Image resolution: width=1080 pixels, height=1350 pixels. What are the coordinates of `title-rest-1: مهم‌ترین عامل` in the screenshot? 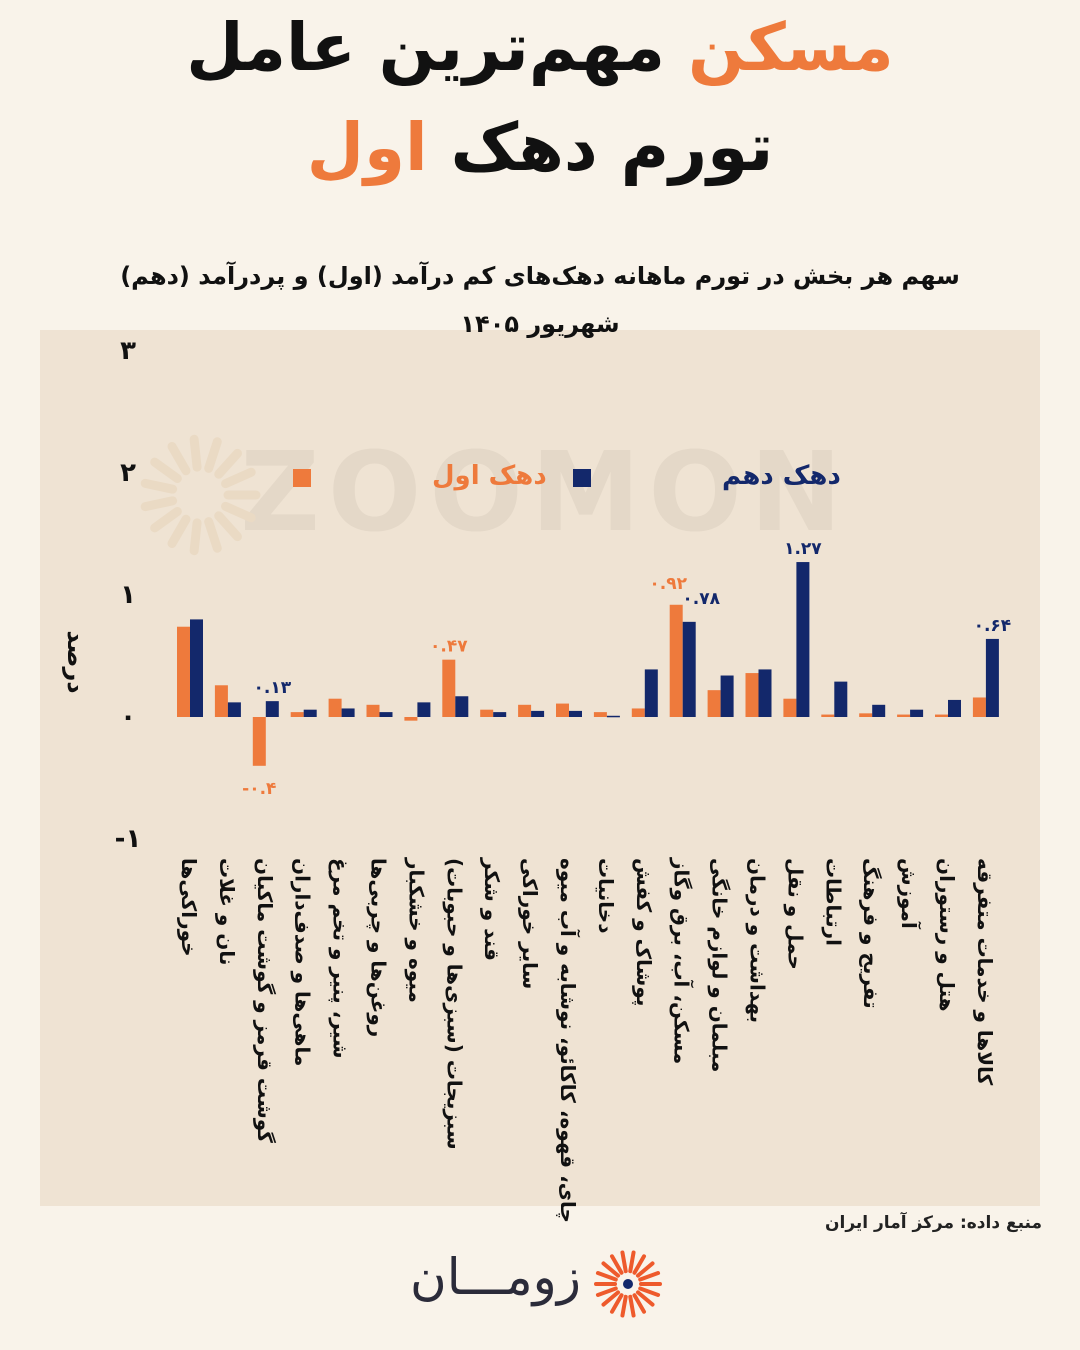 It's located at (426, 47).